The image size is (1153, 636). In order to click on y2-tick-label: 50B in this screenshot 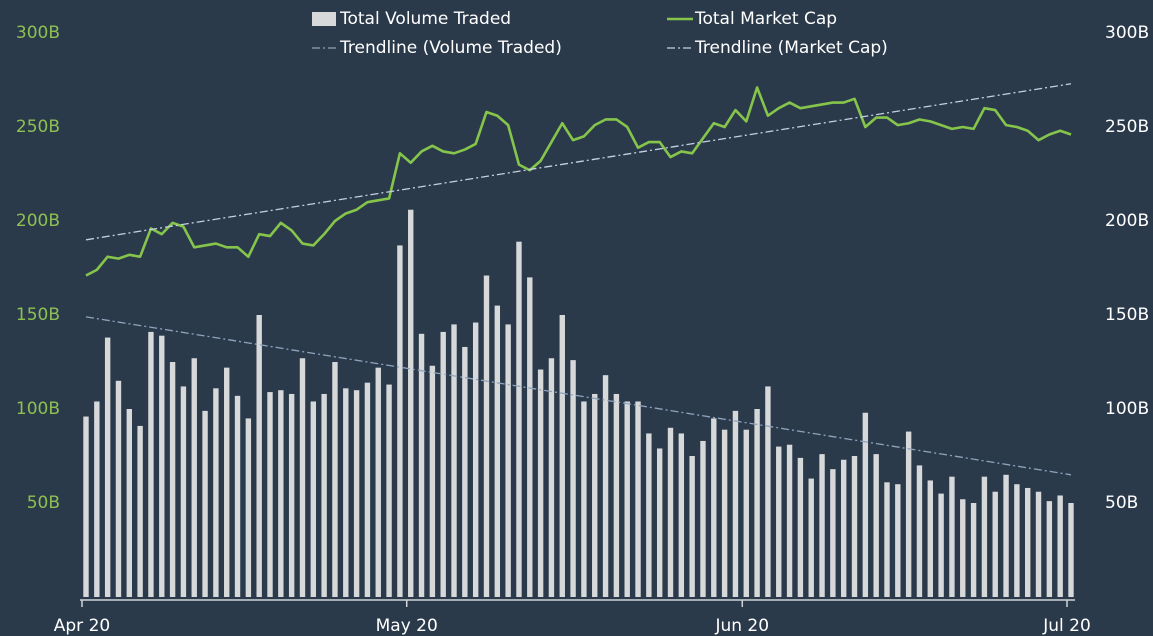, I will do `click(1121, 503)`.